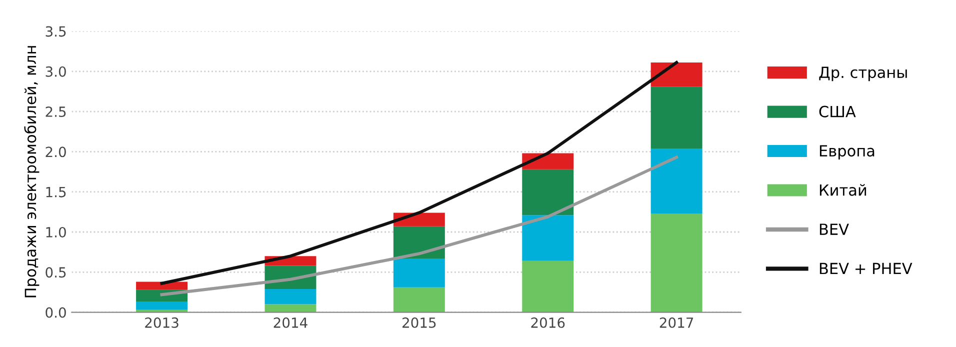 The image size is (956, 347). Describe the element at coordinates (161, 322) in the screenshot. I see `x-tick-label: 2013` at that location.